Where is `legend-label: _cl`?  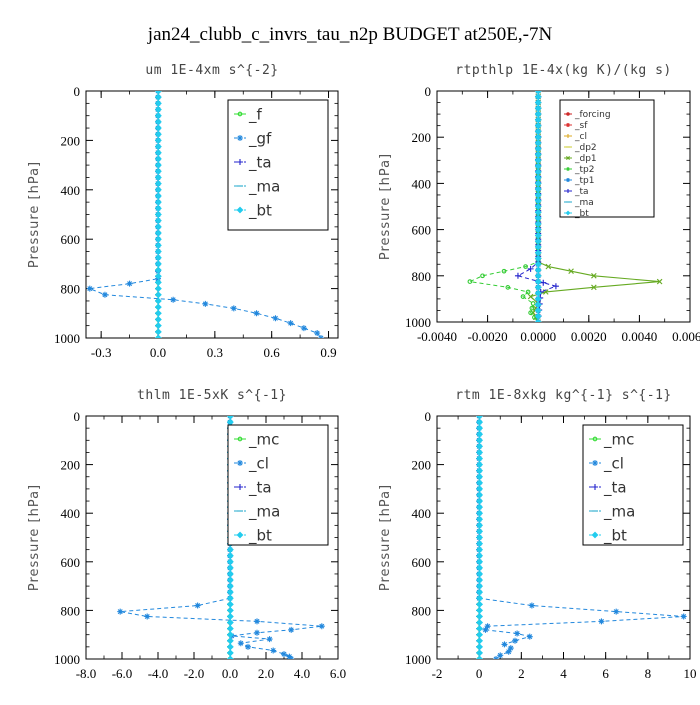
legend-label: _cl is located at coordinates (613, 463).